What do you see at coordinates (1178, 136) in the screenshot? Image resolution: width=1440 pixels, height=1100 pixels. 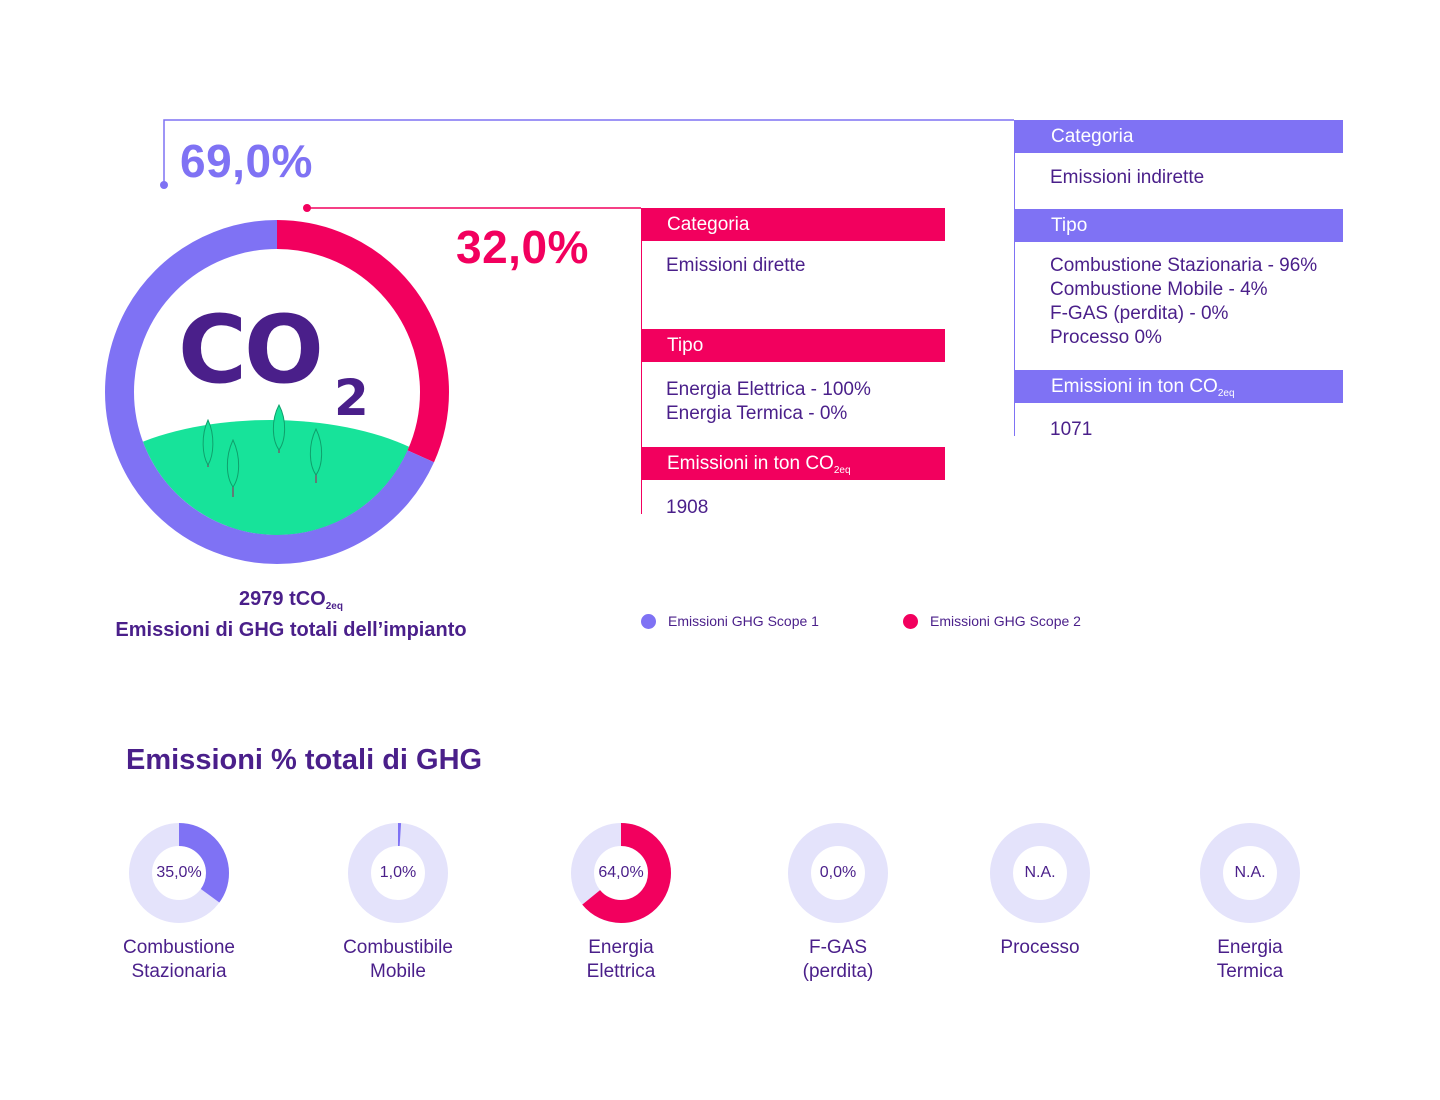 I see `scope1-categoria-header: Categoria` at bounding box center [1178, 136].